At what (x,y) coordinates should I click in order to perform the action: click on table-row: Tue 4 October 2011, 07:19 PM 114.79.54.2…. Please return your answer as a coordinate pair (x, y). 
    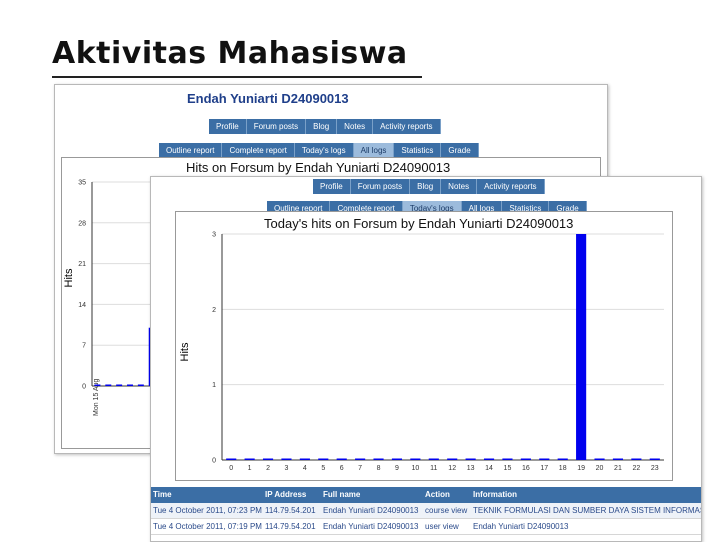
    Looking at the image, I should click on (426, 527).